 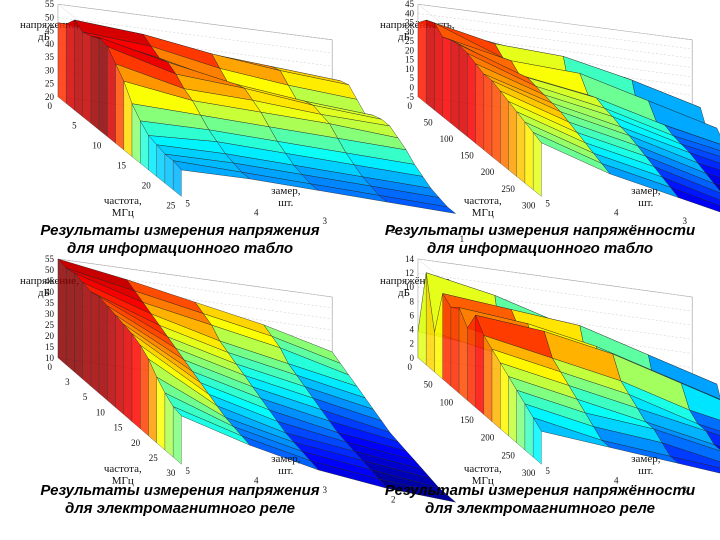 What do you see at coordinates (412, 315) in the screenshot?
I see `z-tick-label: 6` at bounding box center [412, 315].